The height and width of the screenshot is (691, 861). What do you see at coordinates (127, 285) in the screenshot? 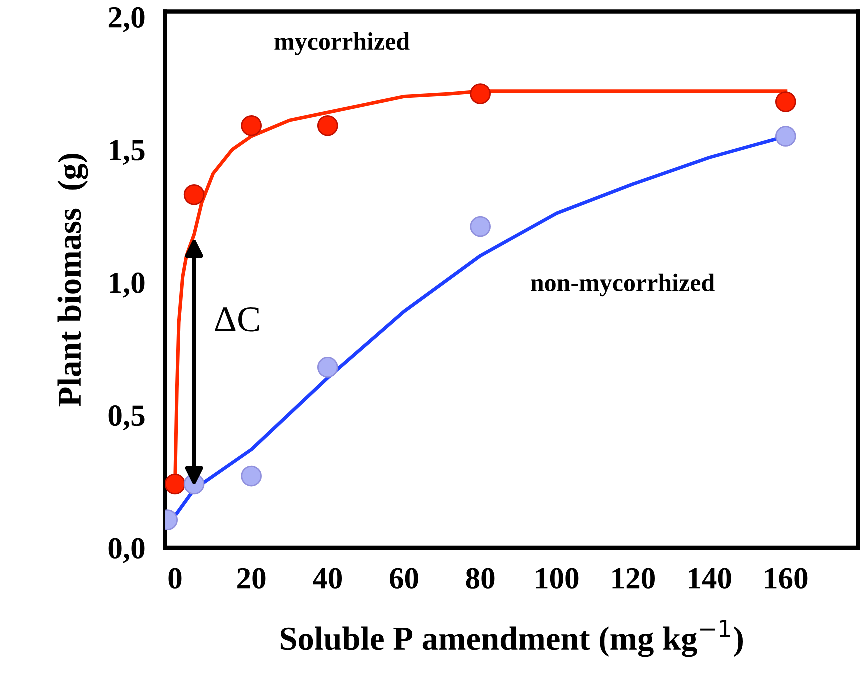
I see `y-tick-label: 1,0` at bounding box center [127, 285].